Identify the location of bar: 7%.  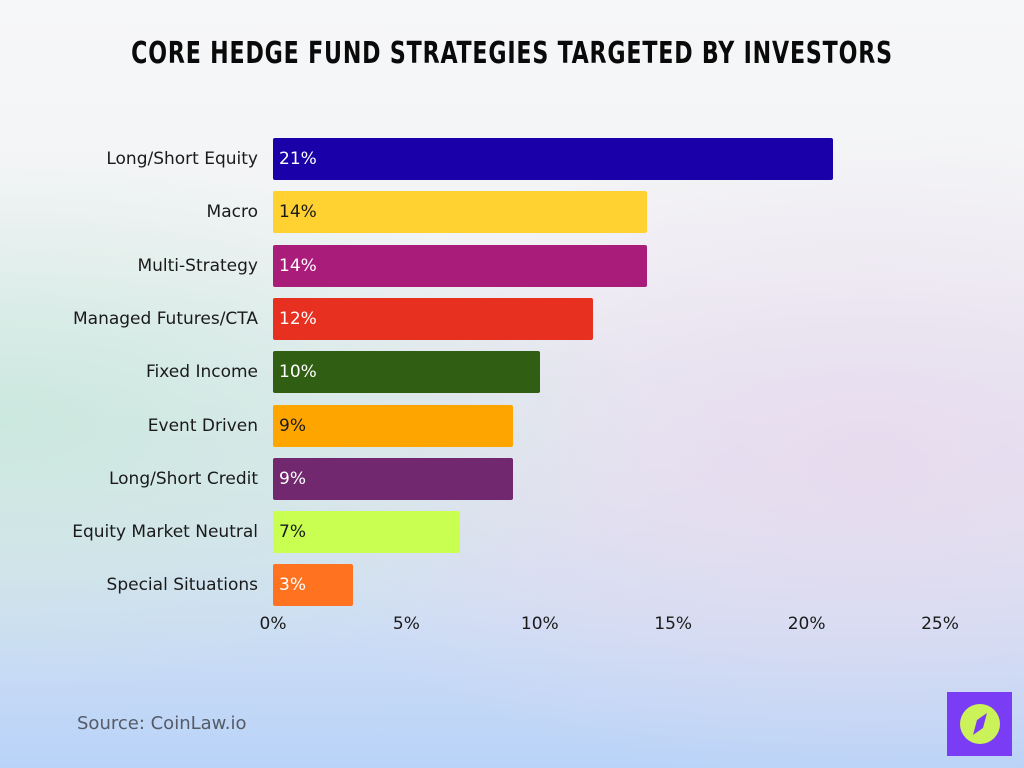
(366, 532).